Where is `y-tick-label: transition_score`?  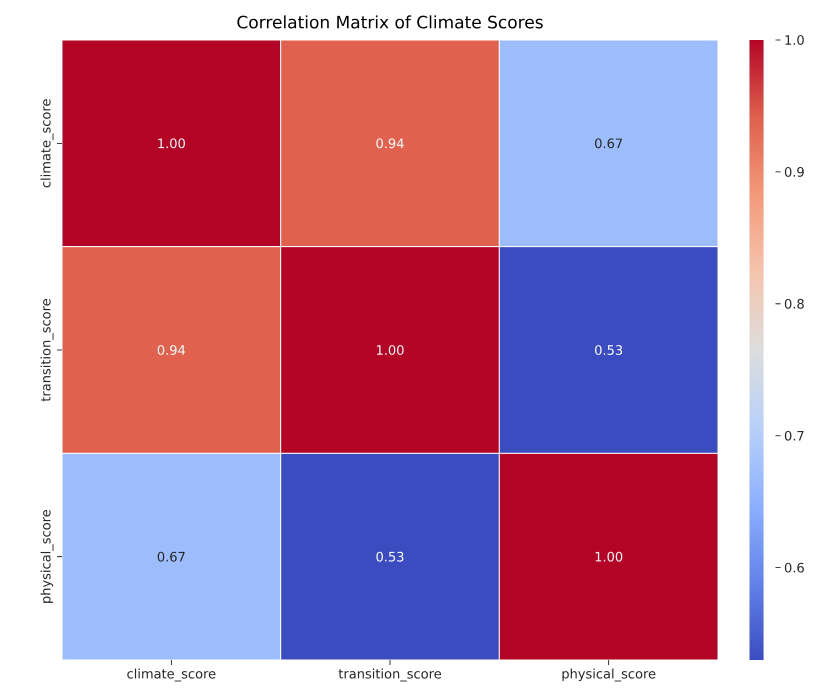
y-tick-label: transition_score is located at coordinates (47, 350).